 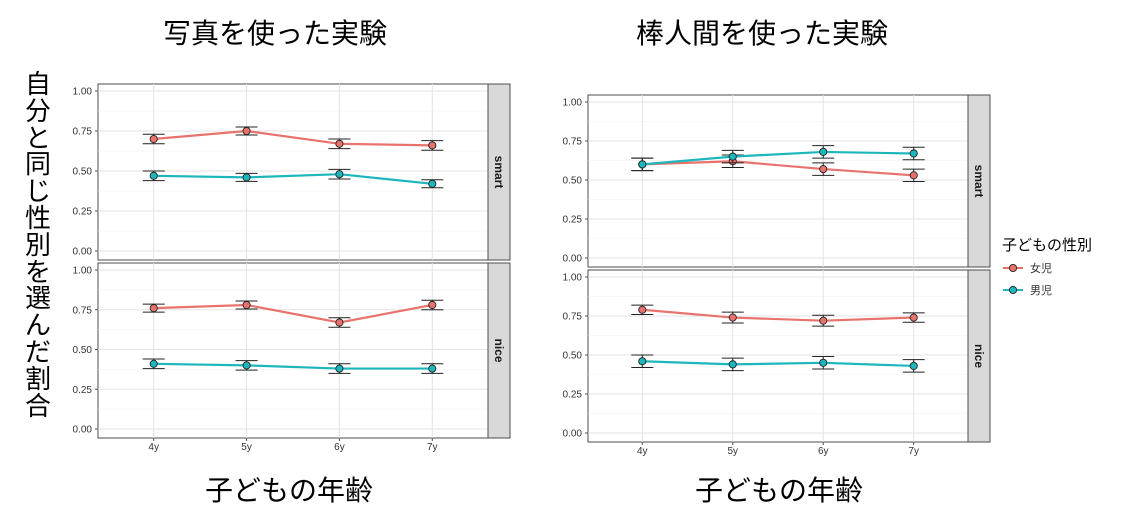 I want to click on legend-title: 子どもの性別, so click(x=1047, y=245).